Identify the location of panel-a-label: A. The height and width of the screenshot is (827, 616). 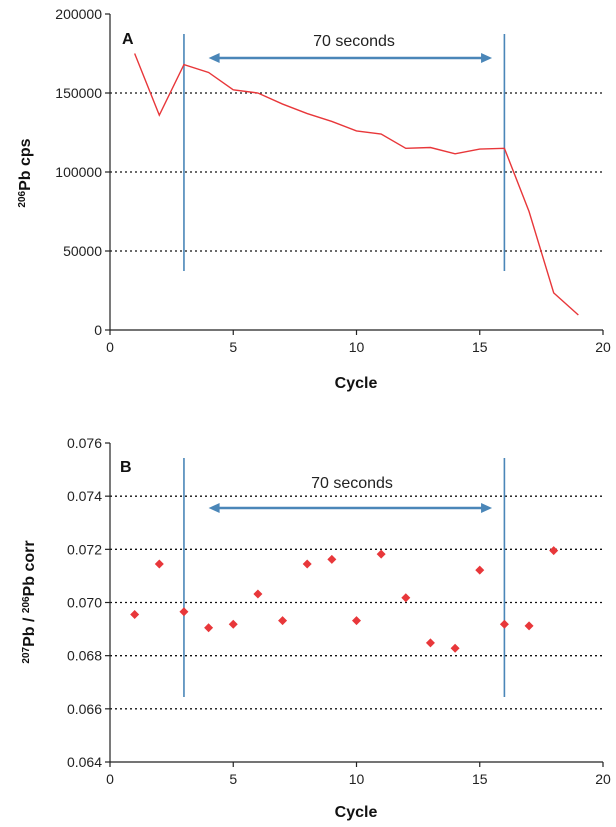
(128, 39).